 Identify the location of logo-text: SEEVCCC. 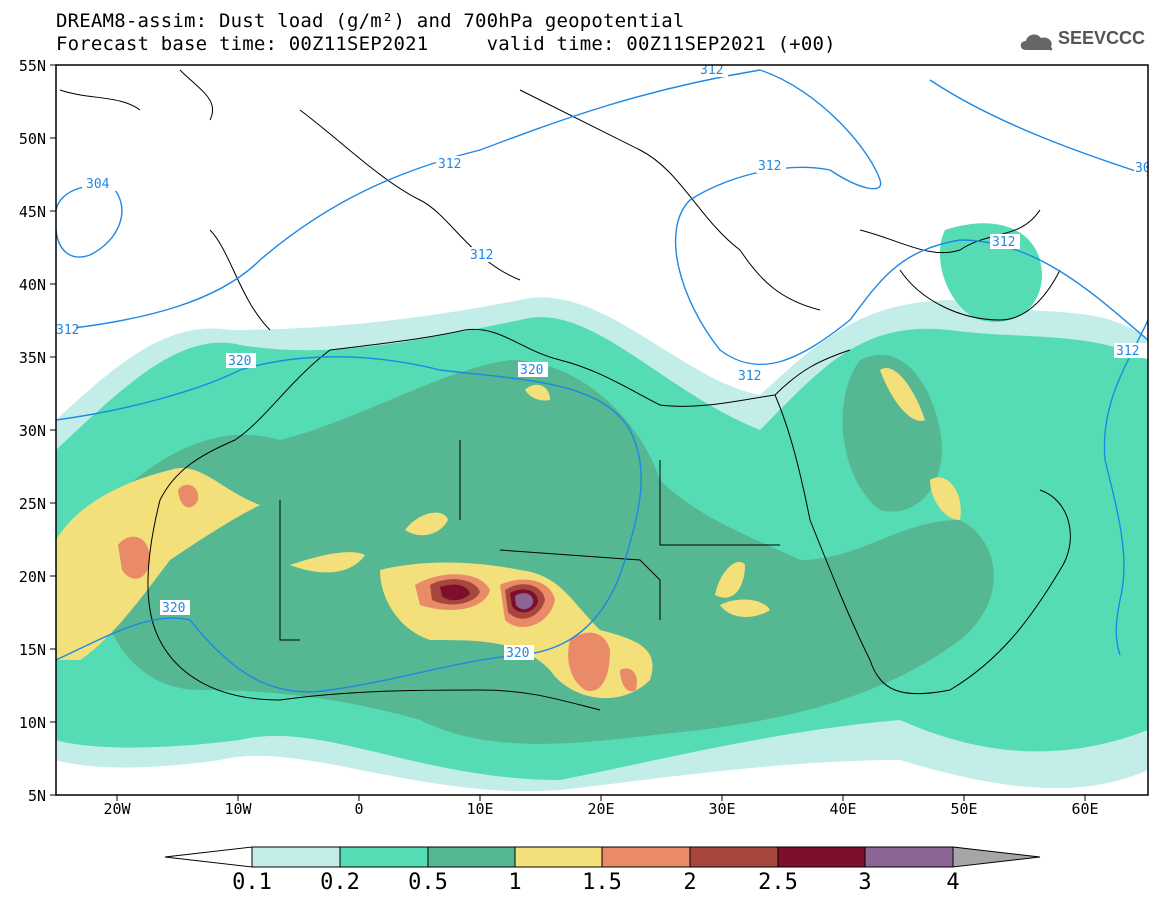
(1102, 38).